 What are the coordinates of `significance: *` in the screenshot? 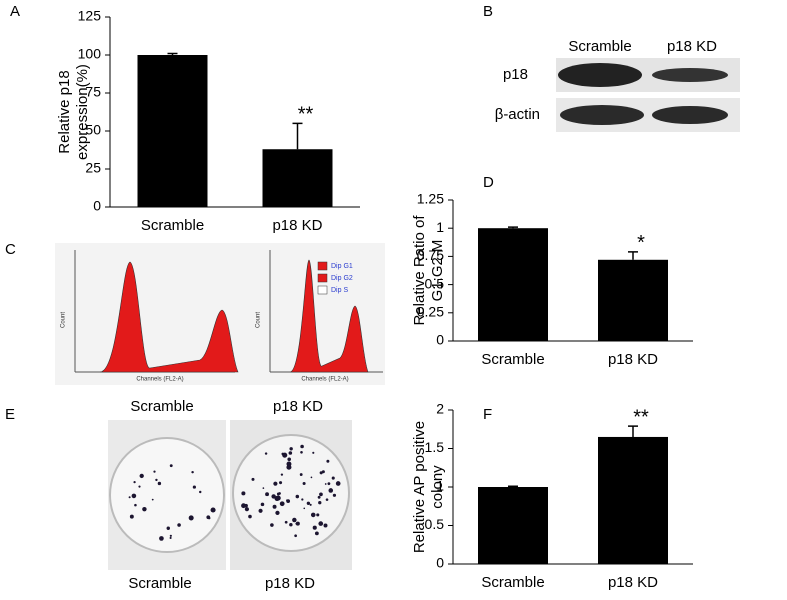 It's located at (641, 243).